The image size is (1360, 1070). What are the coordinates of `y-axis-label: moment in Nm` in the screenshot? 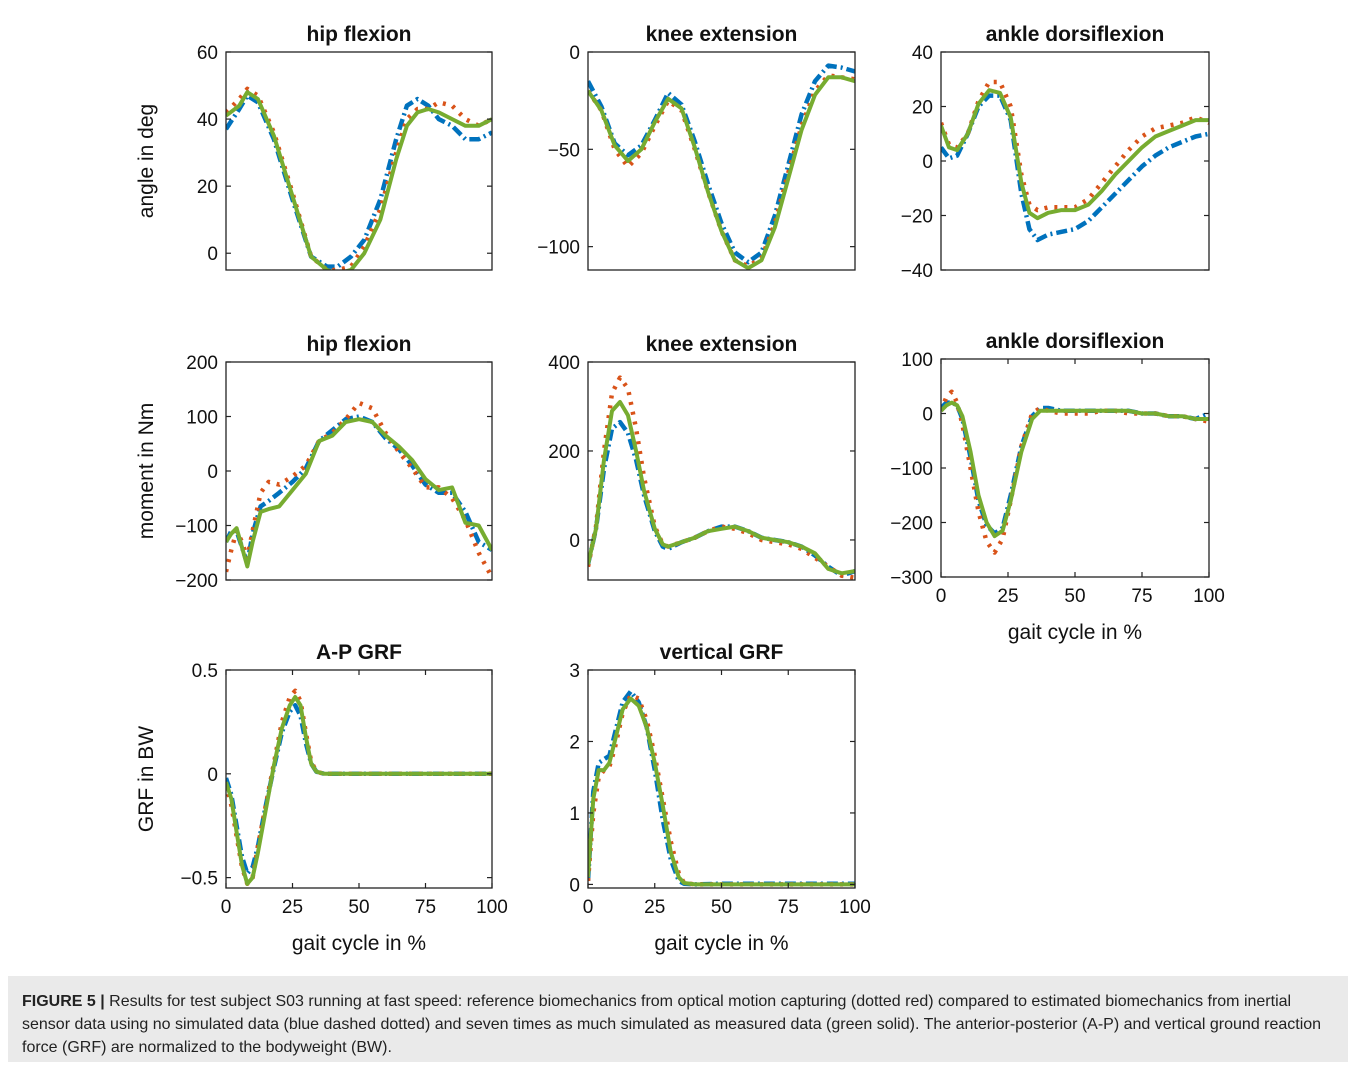 It's located at (146, 471).